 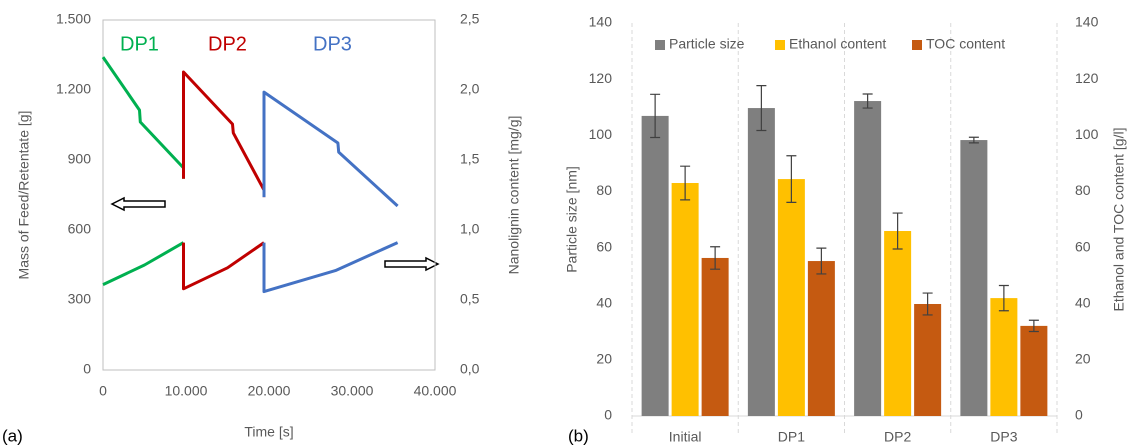 What do you see at coordinates (227, 44) in the screenshot?
I see `annotation: DP2` at bounding box center [227, 44].